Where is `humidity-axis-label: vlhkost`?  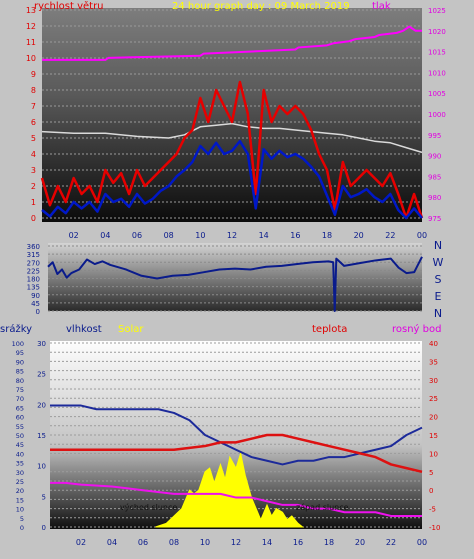 humidity-axis-label: vlhkost is located at coordinates (84, 329).